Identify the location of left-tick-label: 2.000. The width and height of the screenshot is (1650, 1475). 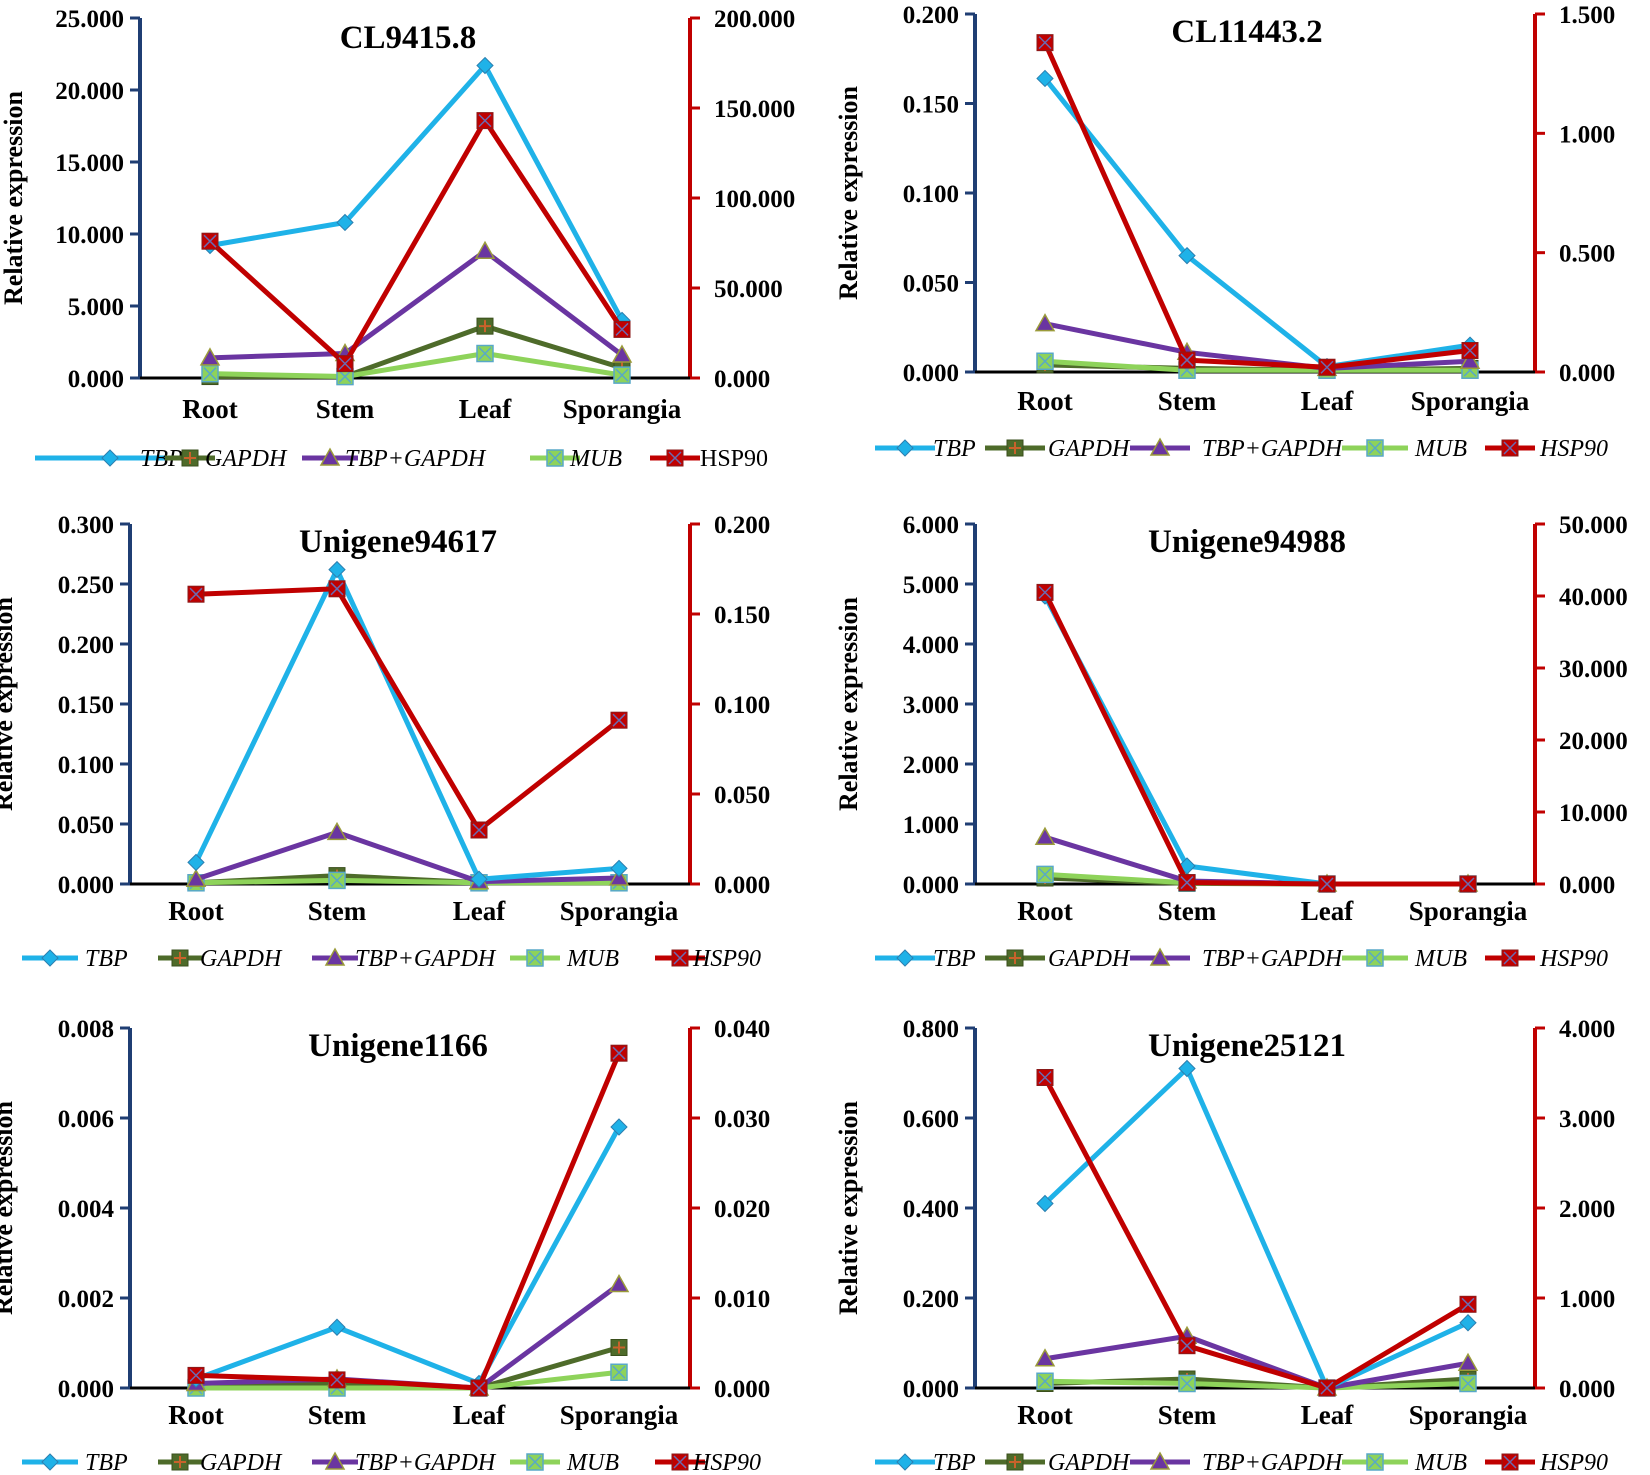
(931, 765).